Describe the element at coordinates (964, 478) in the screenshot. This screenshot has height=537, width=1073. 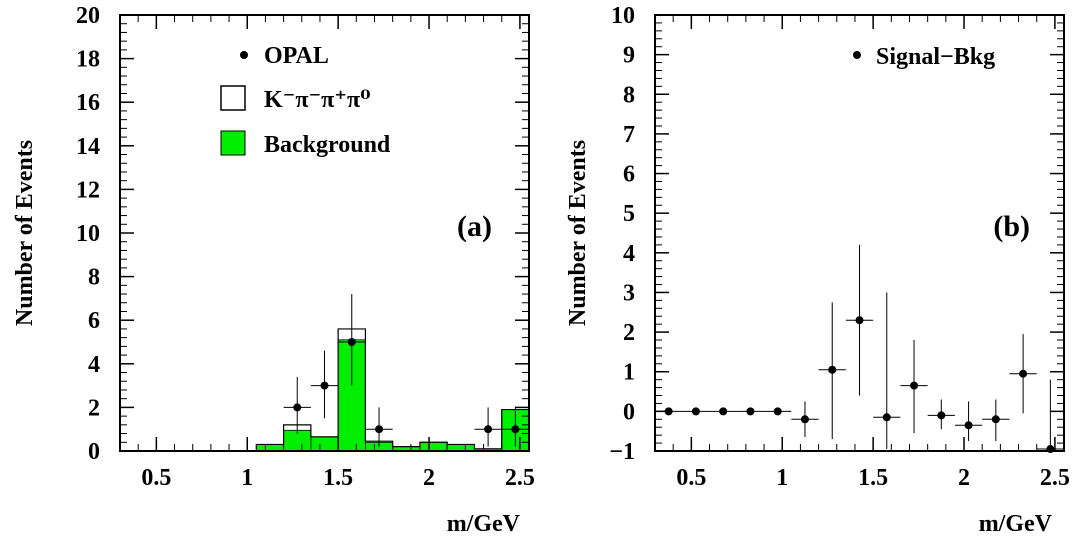
I see `b-x-tick-label: 2` at that location.